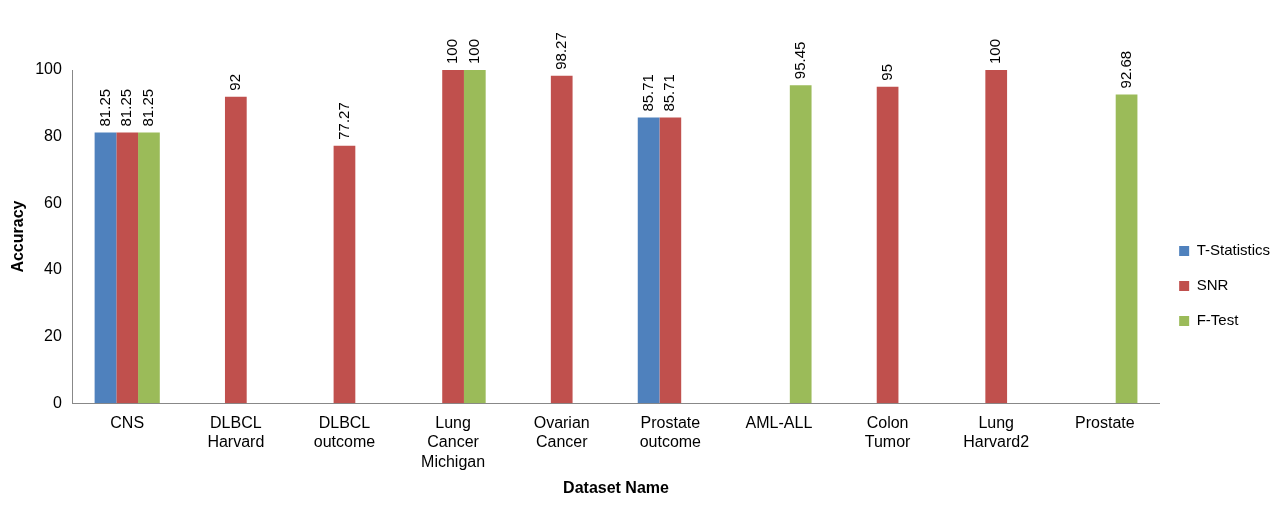 The image size is (1285, 507). I want to click on legend-label: F-Test, so click(1218, 320).